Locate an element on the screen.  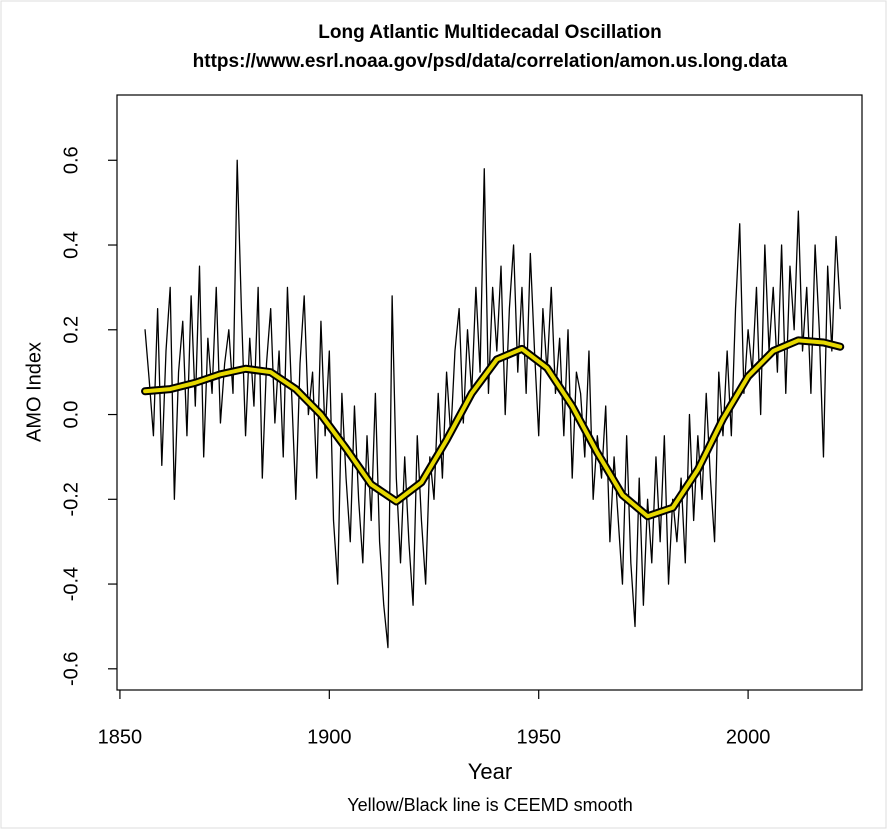
y-tick-label: -0.4 is located at coordinates (71, 584).